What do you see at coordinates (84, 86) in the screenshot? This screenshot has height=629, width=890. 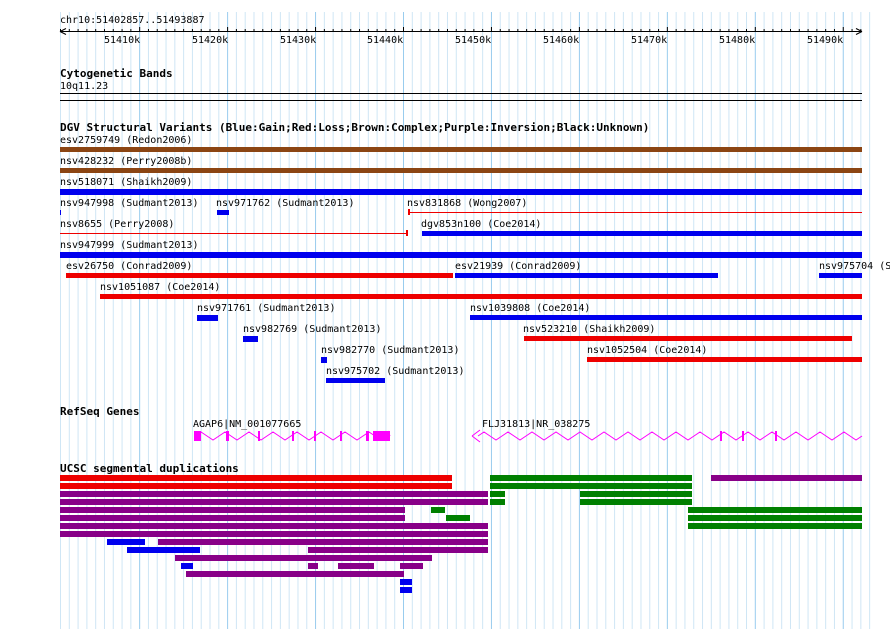 I see `cytoband-label: 10q11.23` at bounding box center [84, 86].